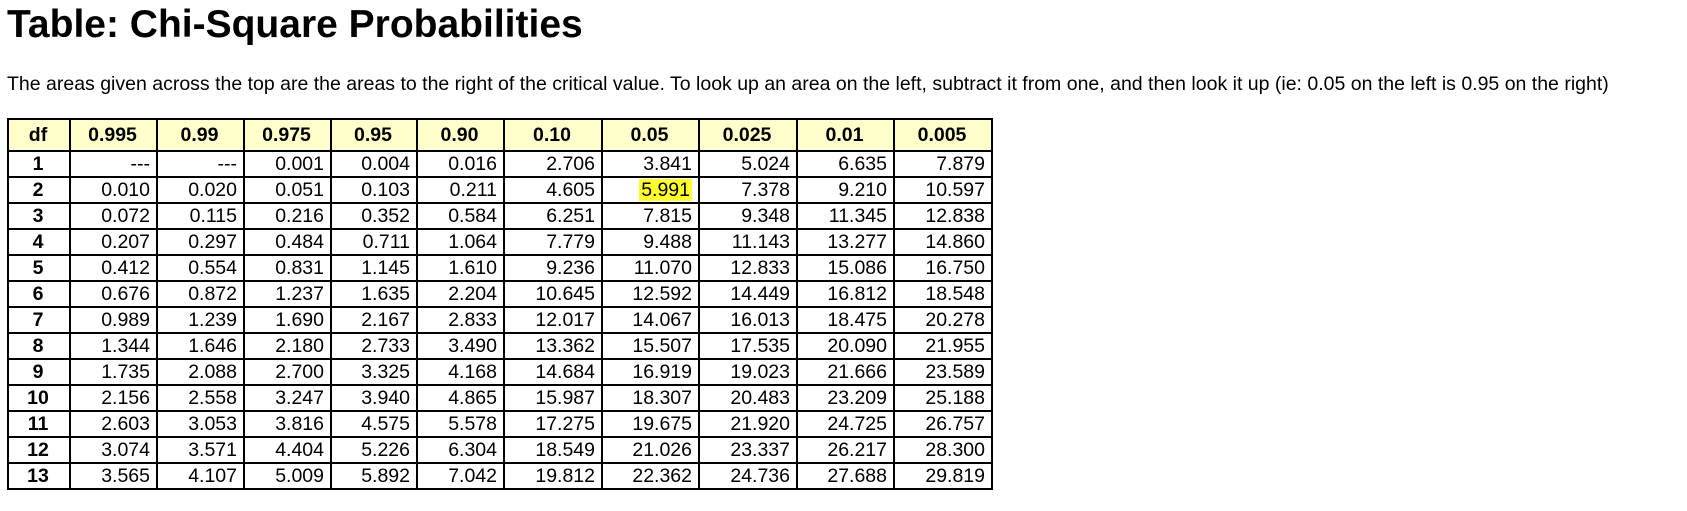  Describe the element at coordinates (374, 268) in the screenshot. I see `critical-value-cell: 1.145` at that location.